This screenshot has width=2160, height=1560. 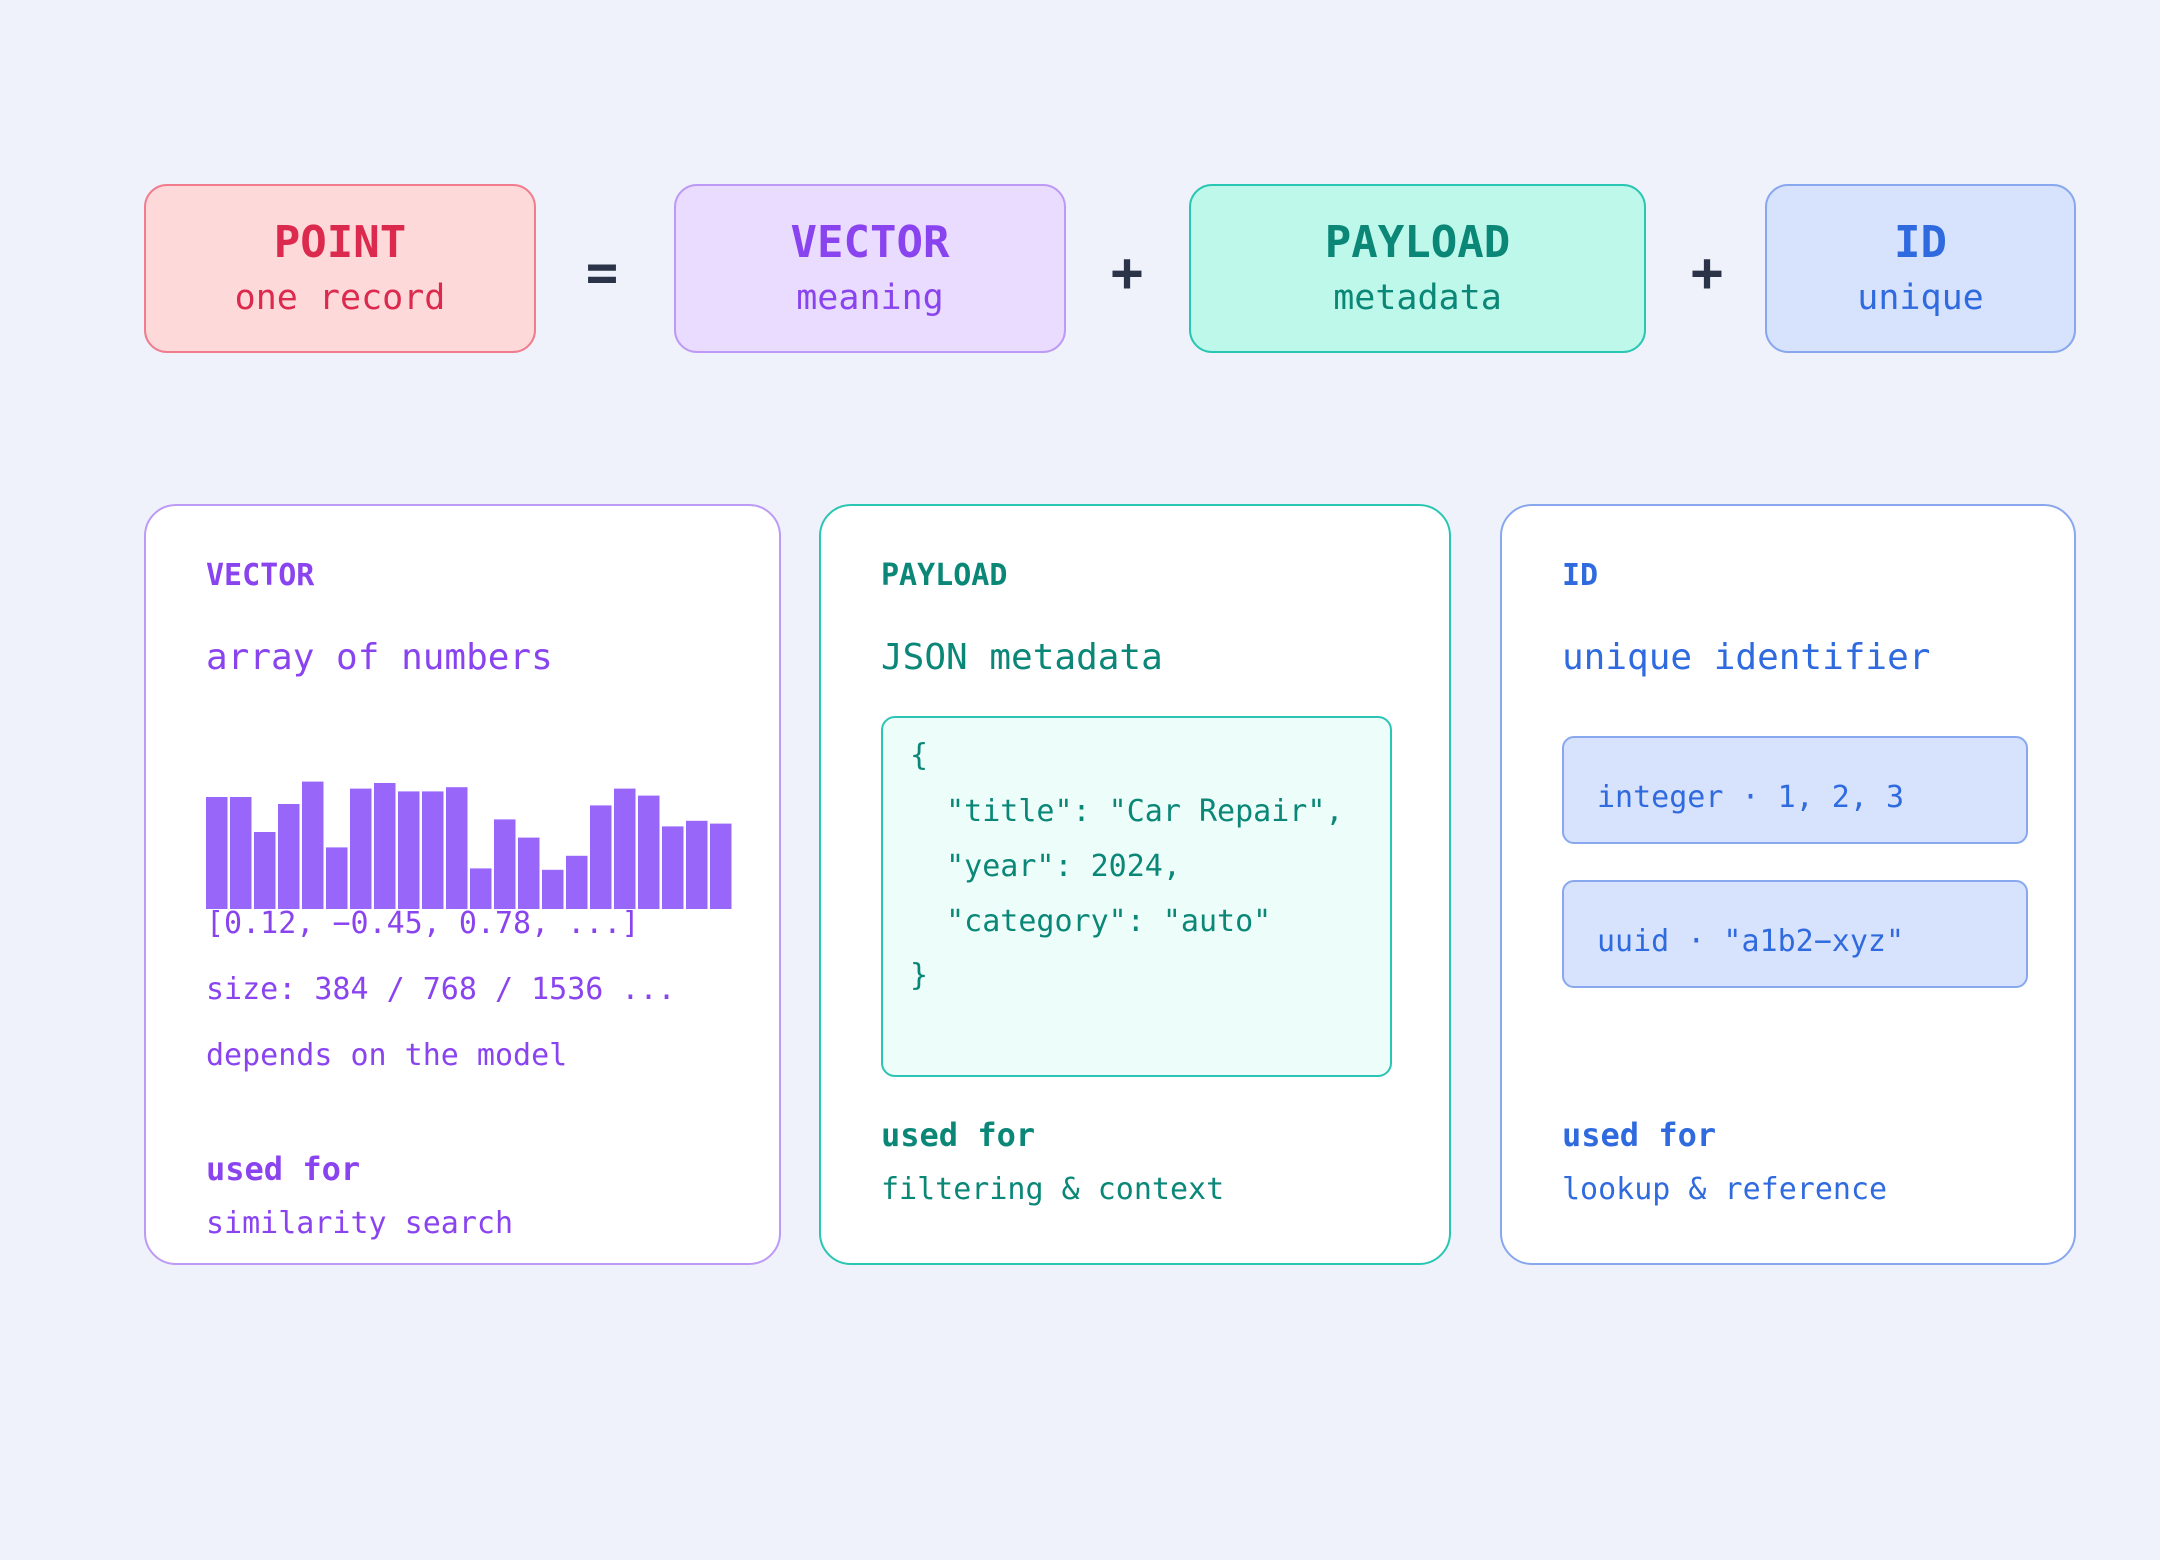 I want to click on id-example-integer: integer · 1, 2, 3, so click(x=1795, y=790).